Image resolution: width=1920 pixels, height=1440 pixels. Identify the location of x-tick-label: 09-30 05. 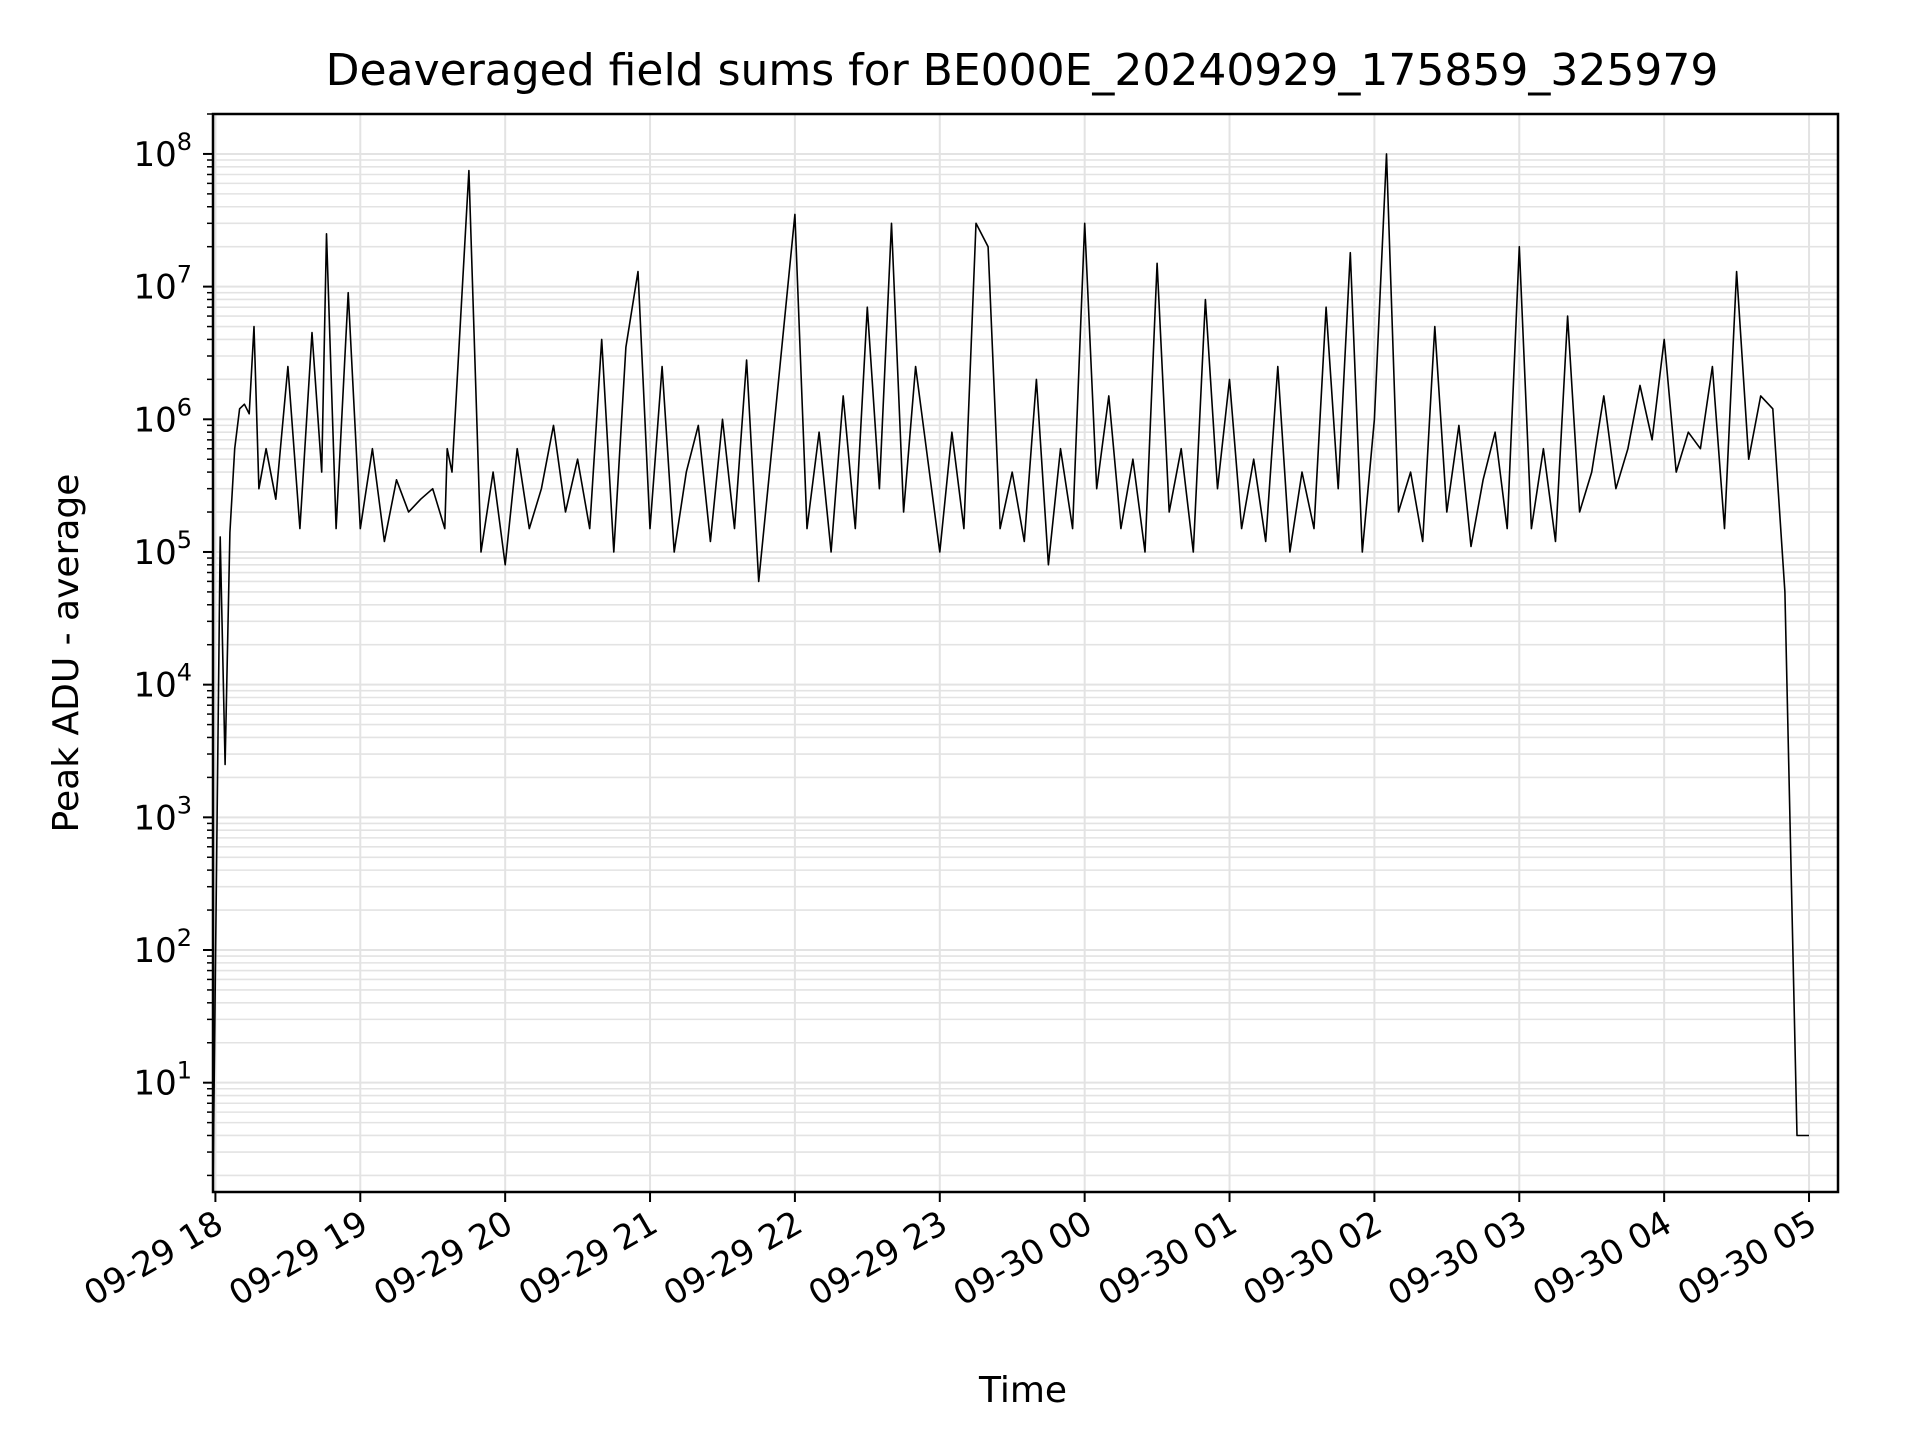
(1747, 1258).